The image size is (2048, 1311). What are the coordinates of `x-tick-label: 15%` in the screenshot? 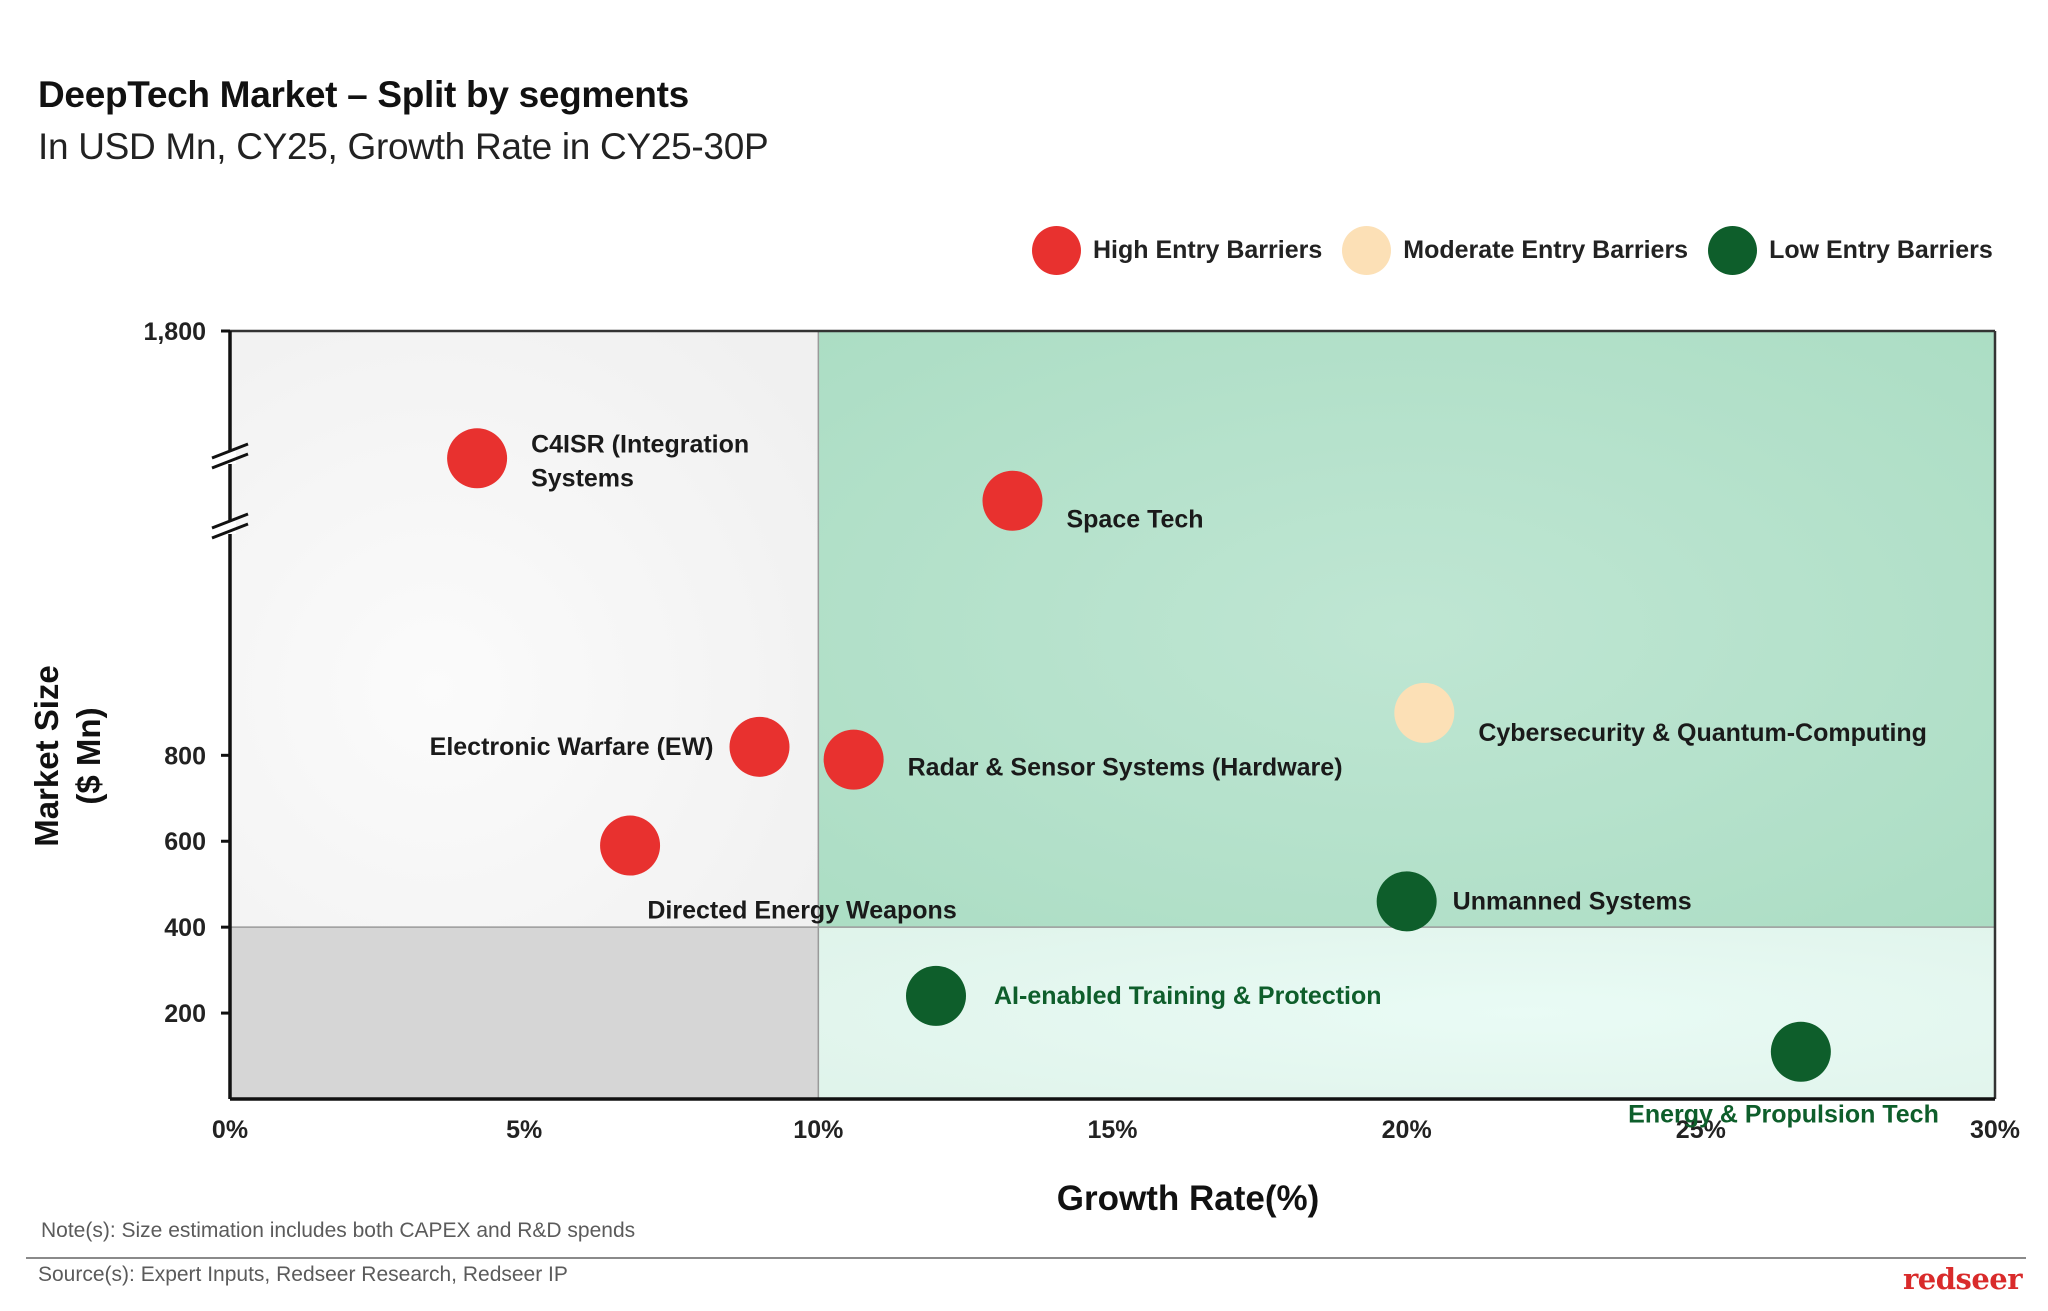 It's located at (1112, 1130).